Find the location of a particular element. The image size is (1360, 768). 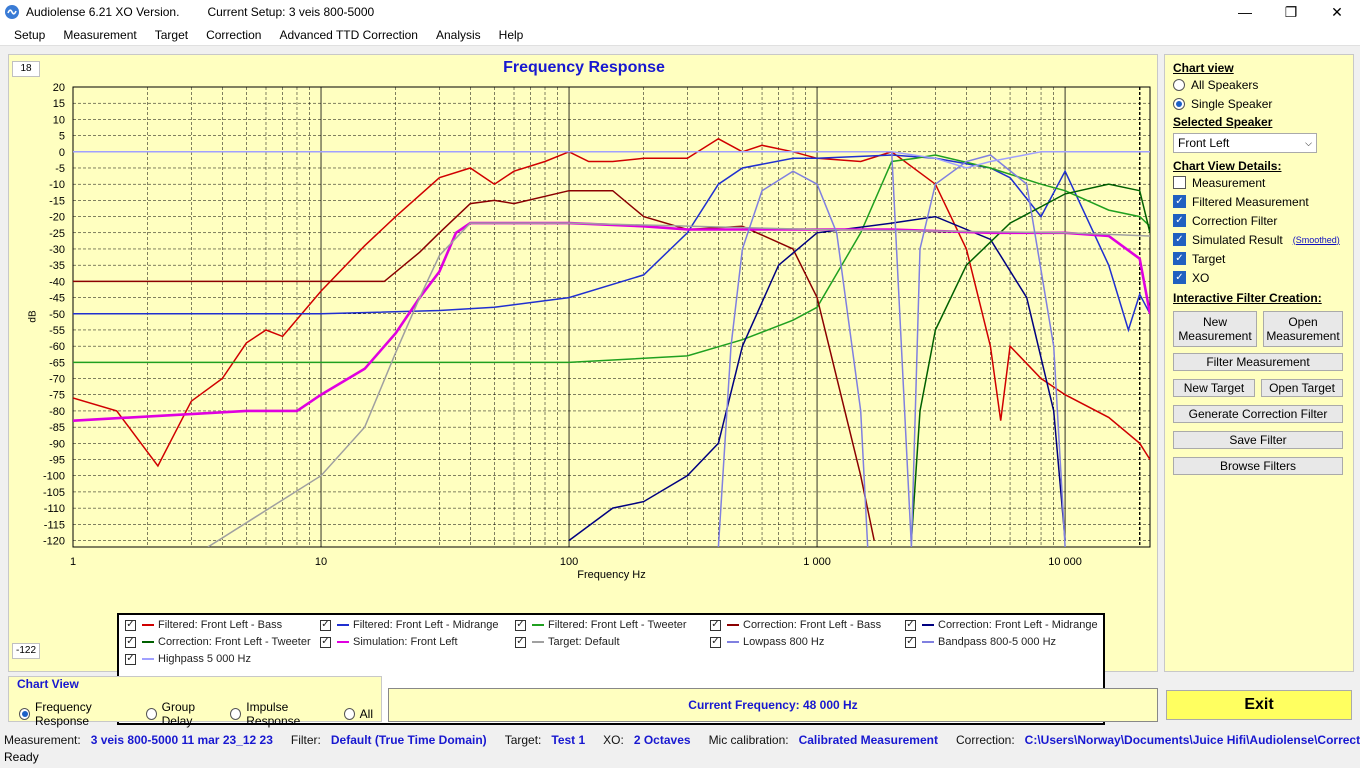

legend-label: Correction: Front Left - Midrange is located at coordinates (1018, 625).